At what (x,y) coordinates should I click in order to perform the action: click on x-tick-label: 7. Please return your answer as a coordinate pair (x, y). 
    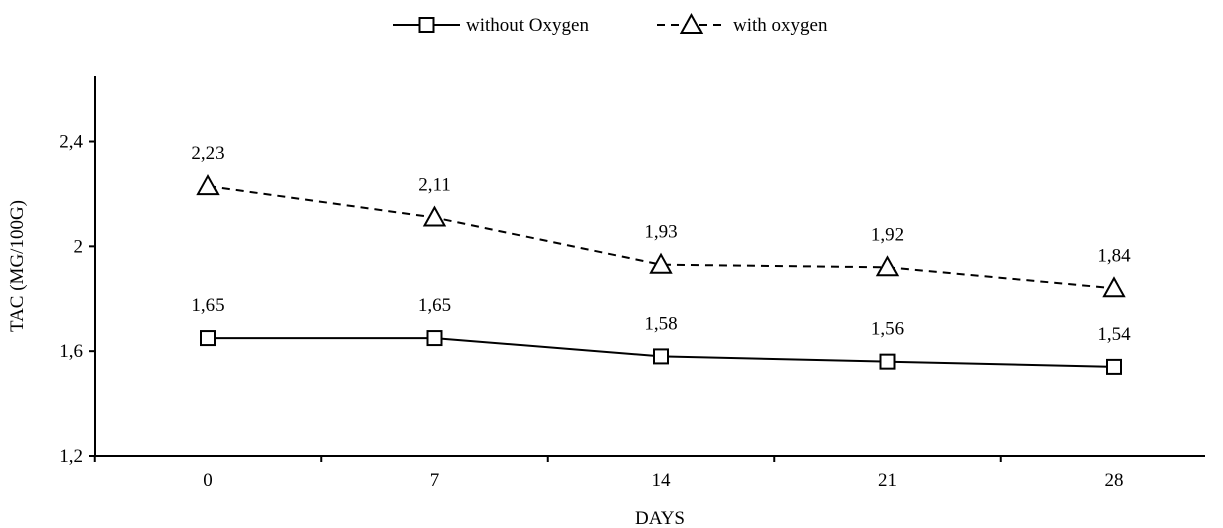
    Looking at the image, I should click on (435, 480).